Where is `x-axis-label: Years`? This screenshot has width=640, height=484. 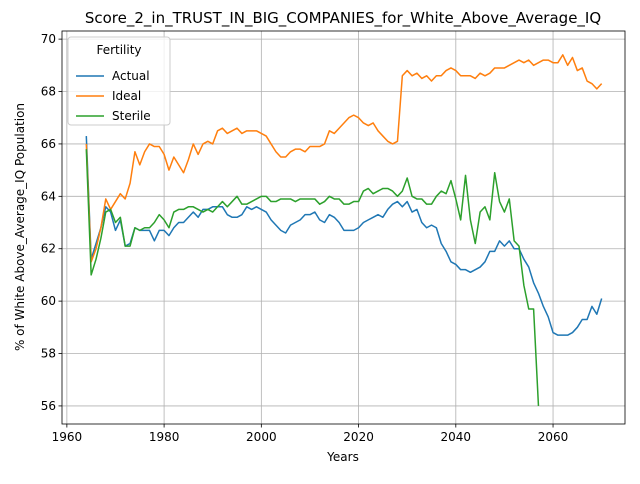
x-axis-label: Years is located at coordinates (342, 457).